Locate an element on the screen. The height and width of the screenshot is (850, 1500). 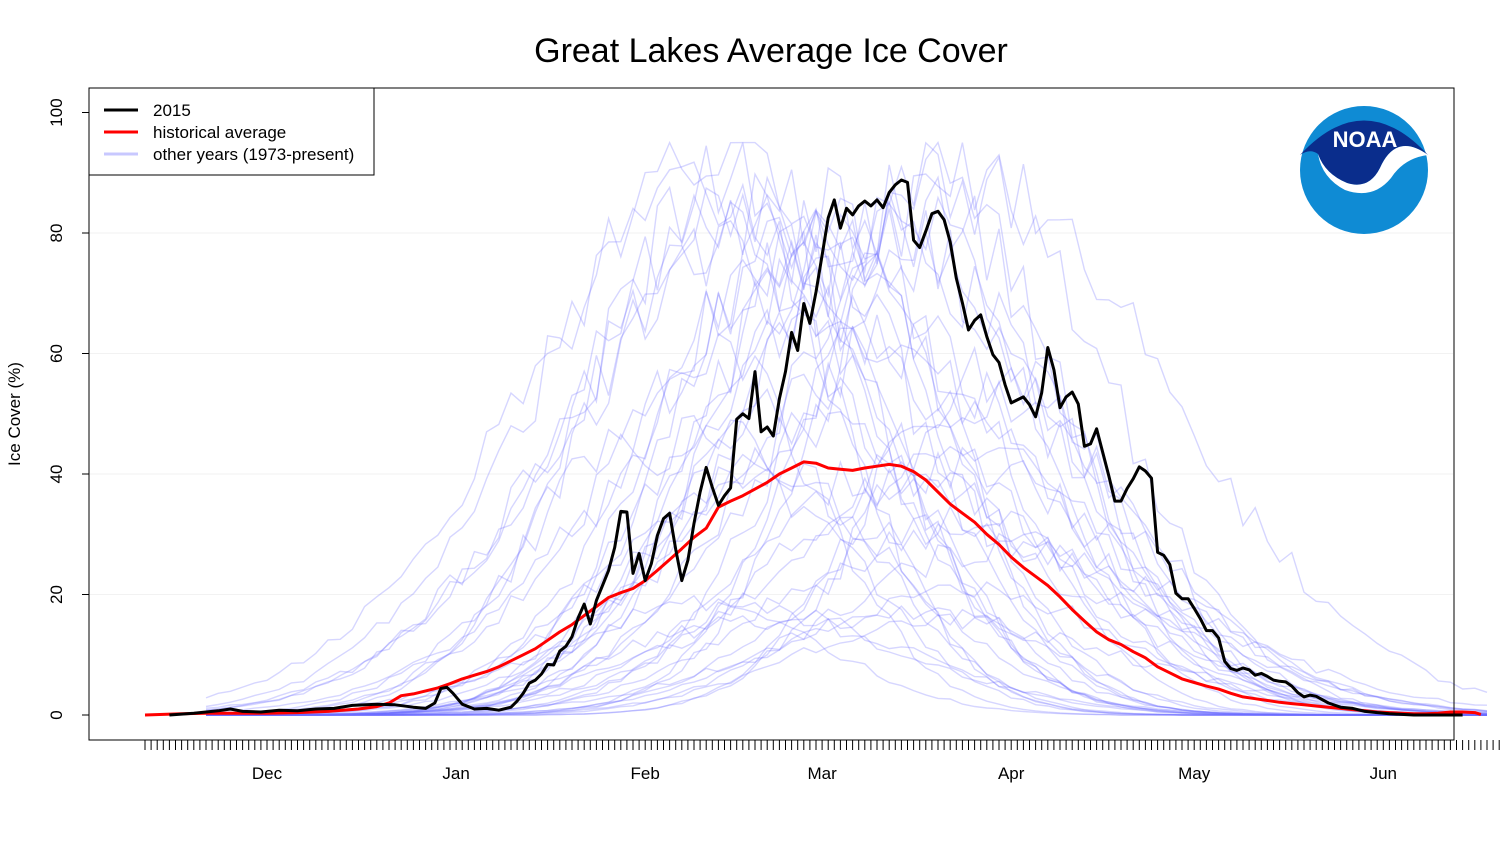
y-axis: 0 20 40 60 80 100 is located at coordinates (68, 409).